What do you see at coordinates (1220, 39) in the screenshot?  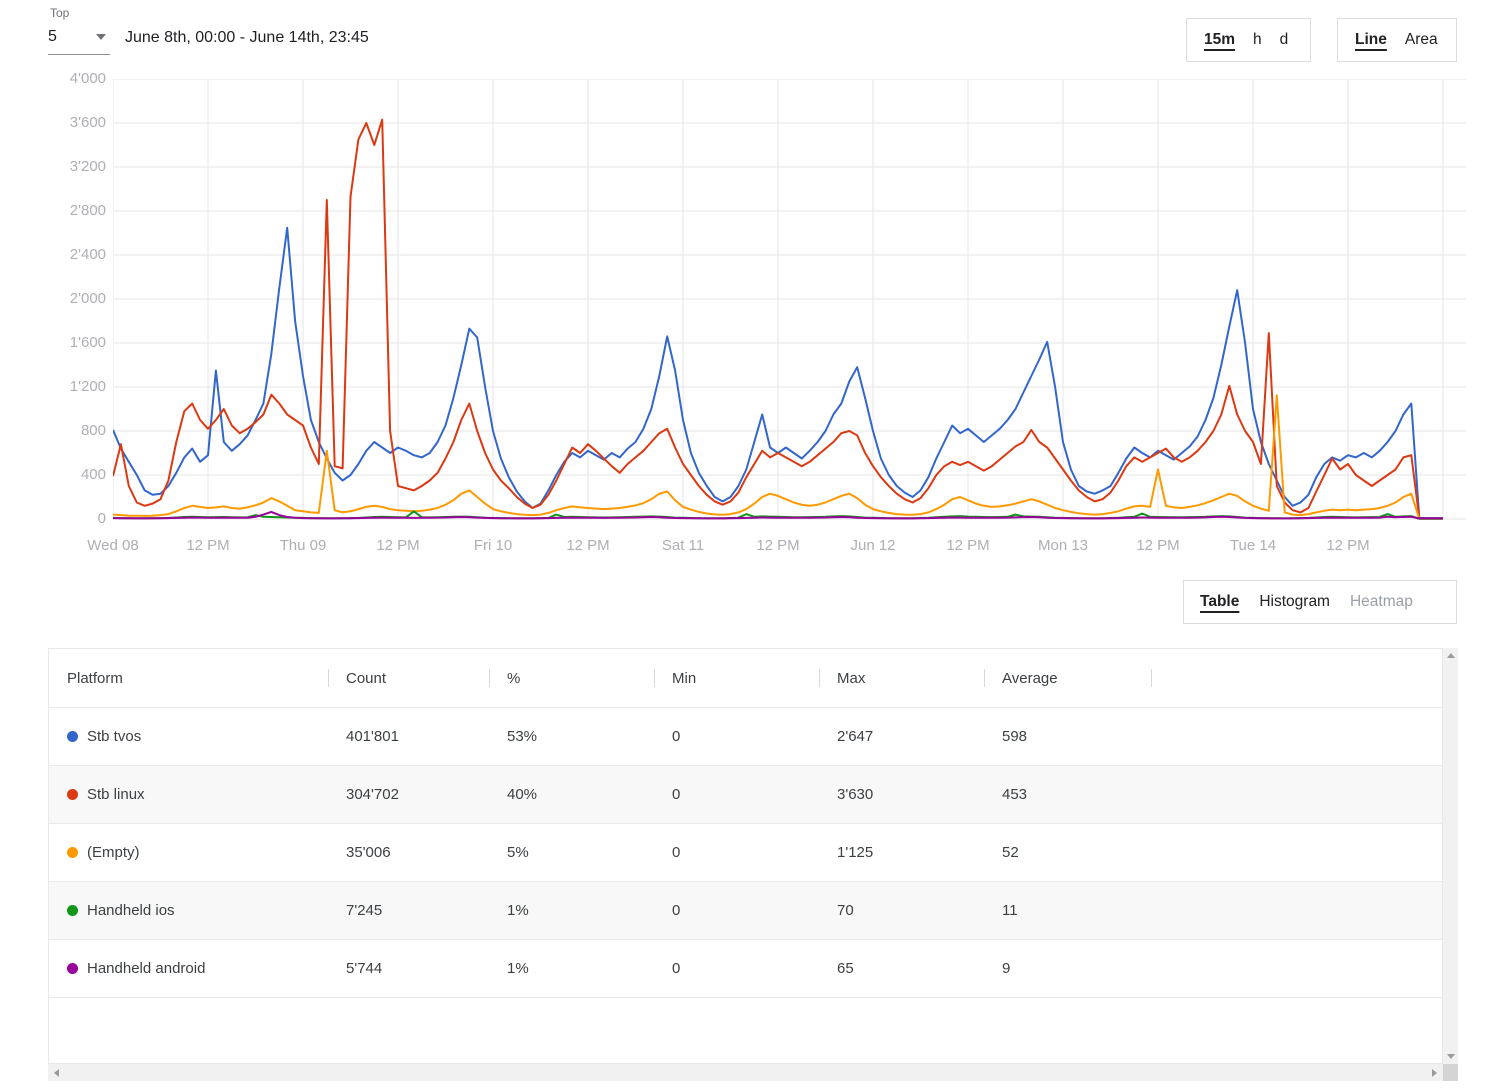 I see `interval-15m-button: 15m` at bounding box center [1220, 39].